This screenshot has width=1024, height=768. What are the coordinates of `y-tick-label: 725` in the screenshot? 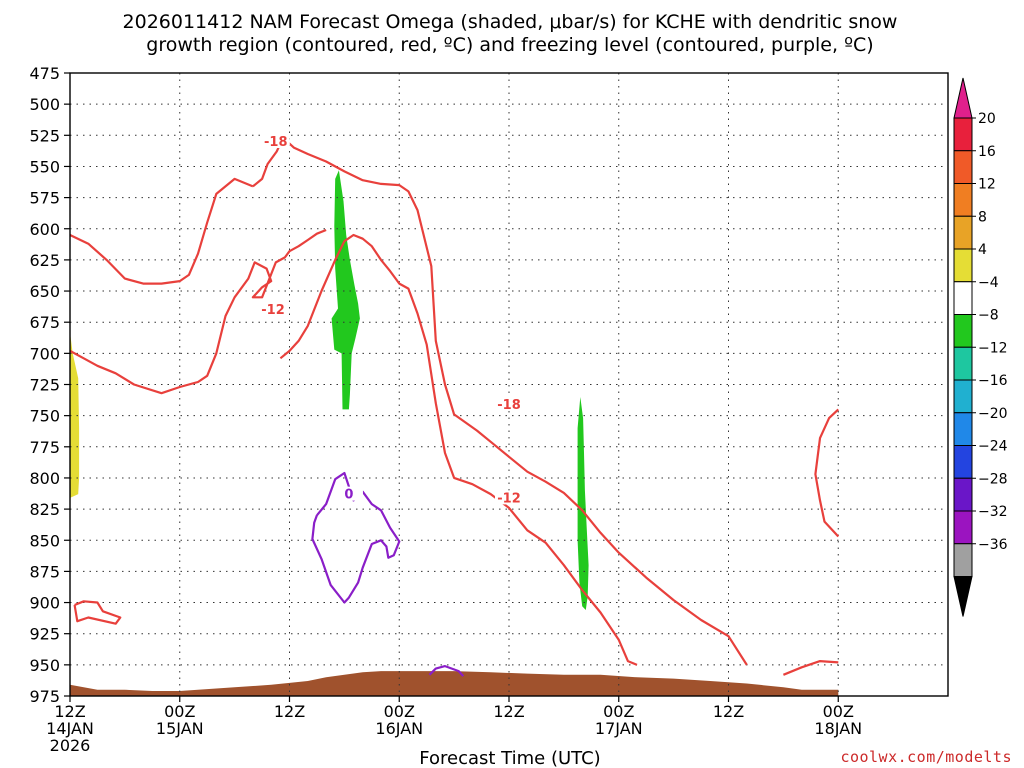 It's located at (44, 385).